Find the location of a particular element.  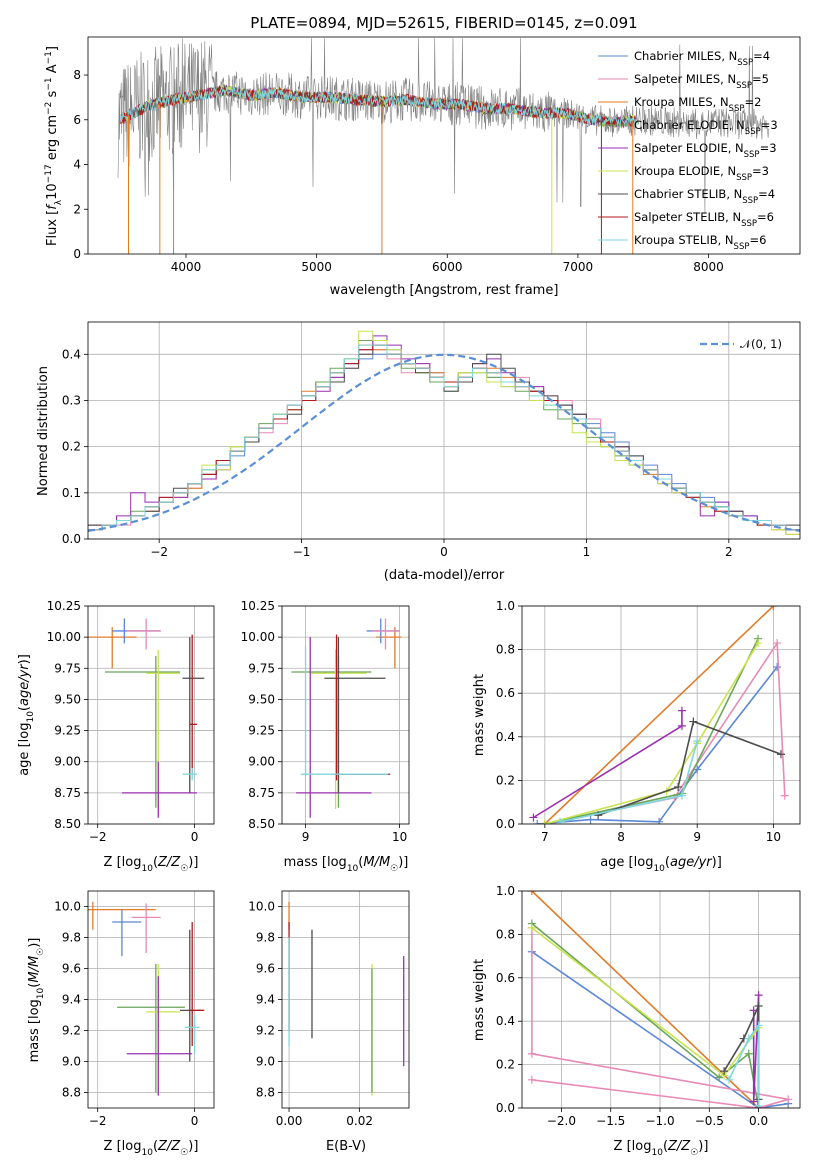

x-tick-label: 9 is located at coordinates (697, 837).